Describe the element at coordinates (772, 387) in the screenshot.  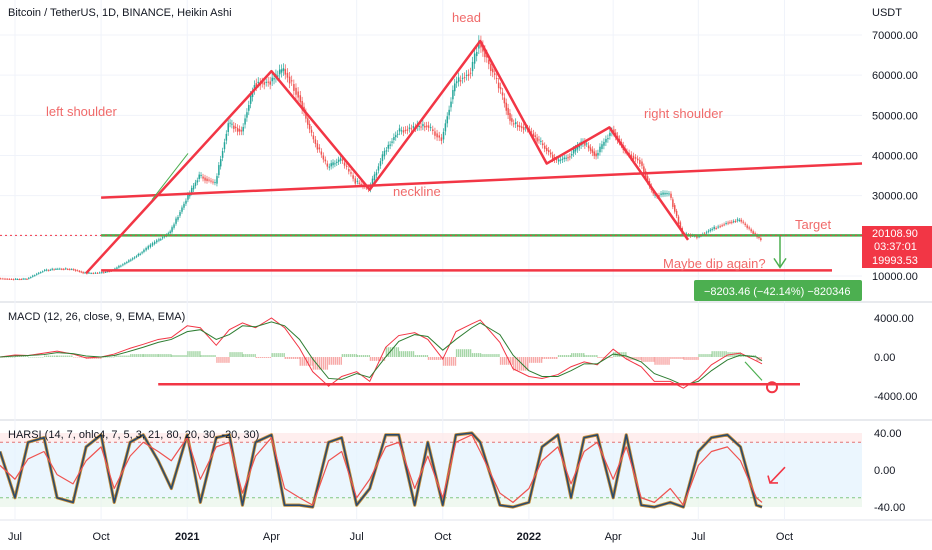
I see `macd-circle-marker` at that location.